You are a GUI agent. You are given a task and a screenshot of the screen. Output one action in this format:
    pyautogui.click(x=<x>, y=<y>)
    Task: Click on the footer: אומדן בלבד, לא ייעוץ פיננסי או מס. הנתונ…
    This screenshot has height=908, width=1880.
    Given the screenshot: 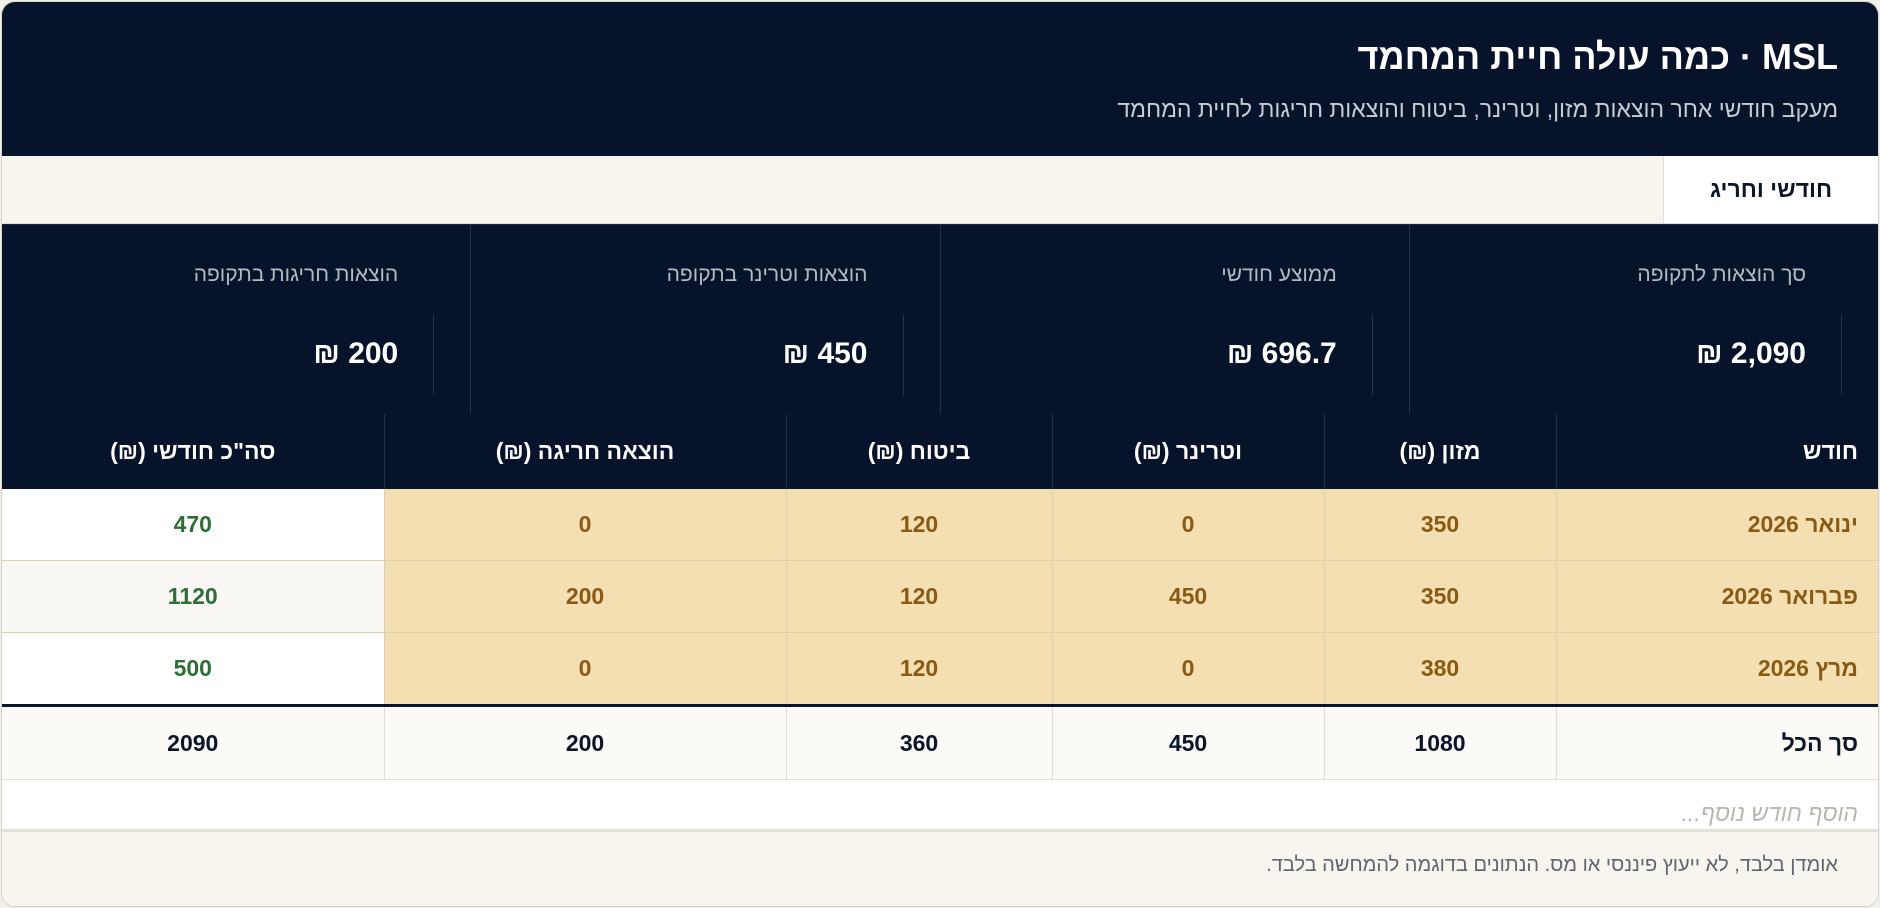 What is the action you would take?
    pyautogui.click(x=940, y=867)
    